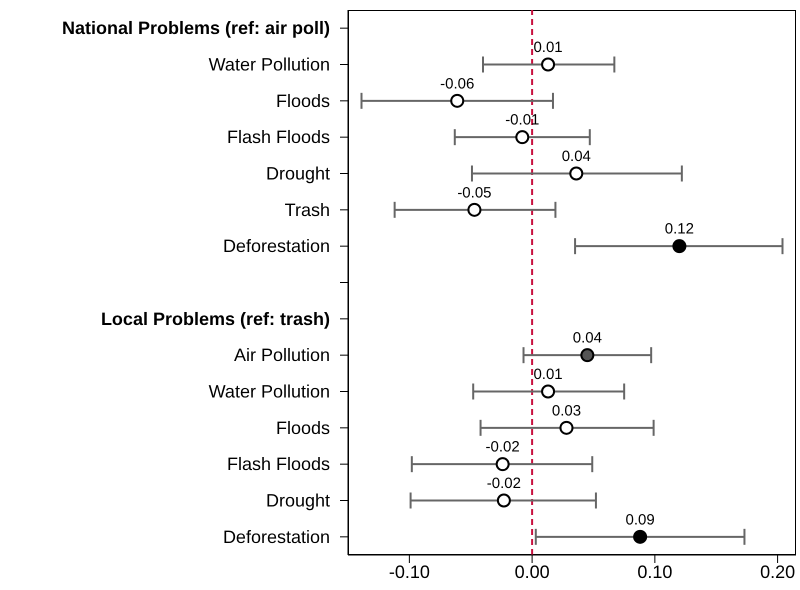  Describe the element at coordinates (532, 572) in the screenshot. I see `x-tick-label: 0.00` at that location.